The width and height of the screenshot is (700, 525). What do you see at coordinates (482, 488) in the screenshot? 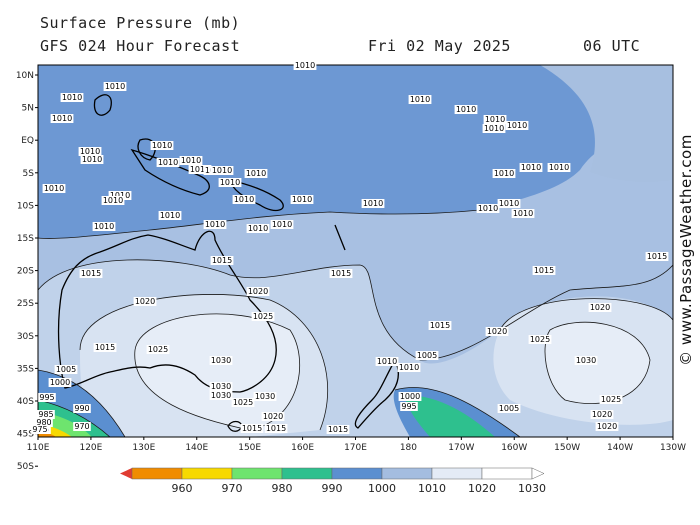
I see `legend-value: 1020` at bounding box center [482, 488].